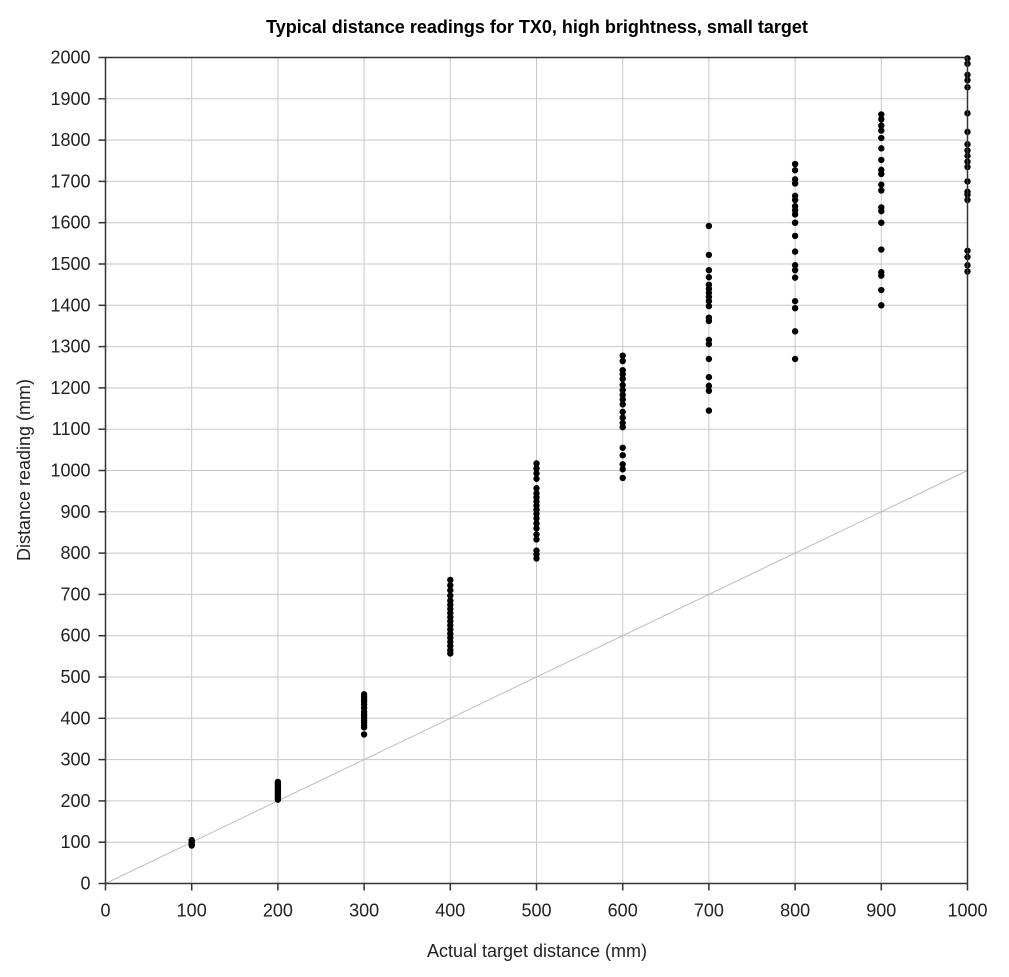 Image resolution: width=1009 pixels, height=977 pixels. Describe the element at coordinates (70, 99) in the screenshot. I see `y-tick-label: 1900` at that location.